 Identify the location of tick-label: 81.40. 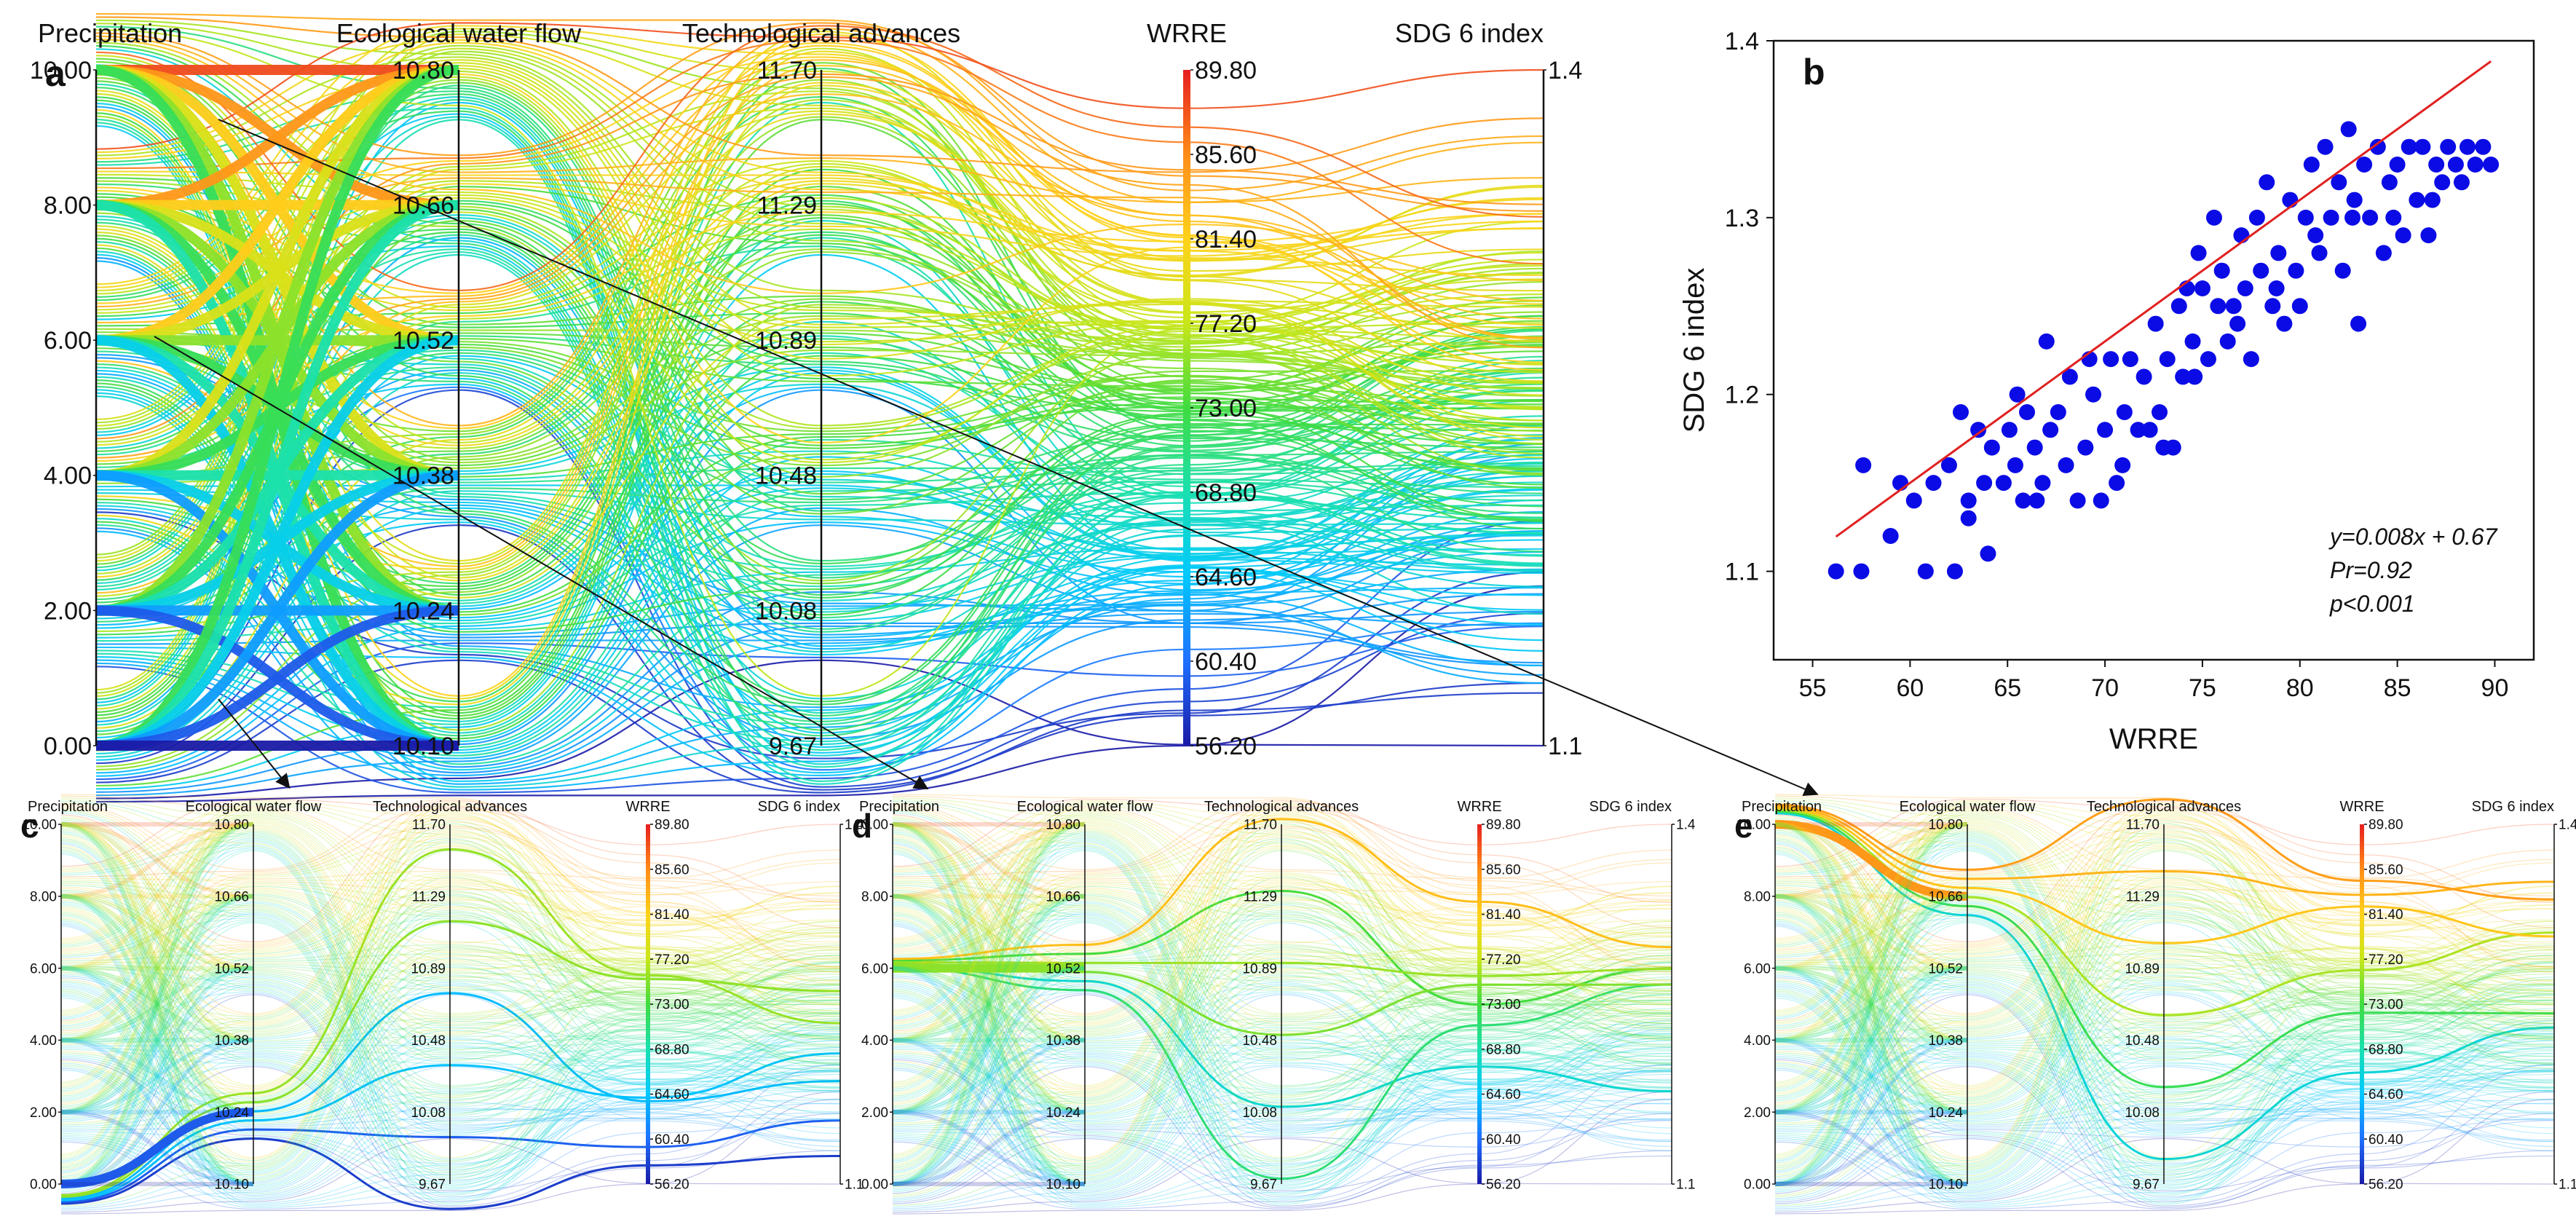
(673, 915).